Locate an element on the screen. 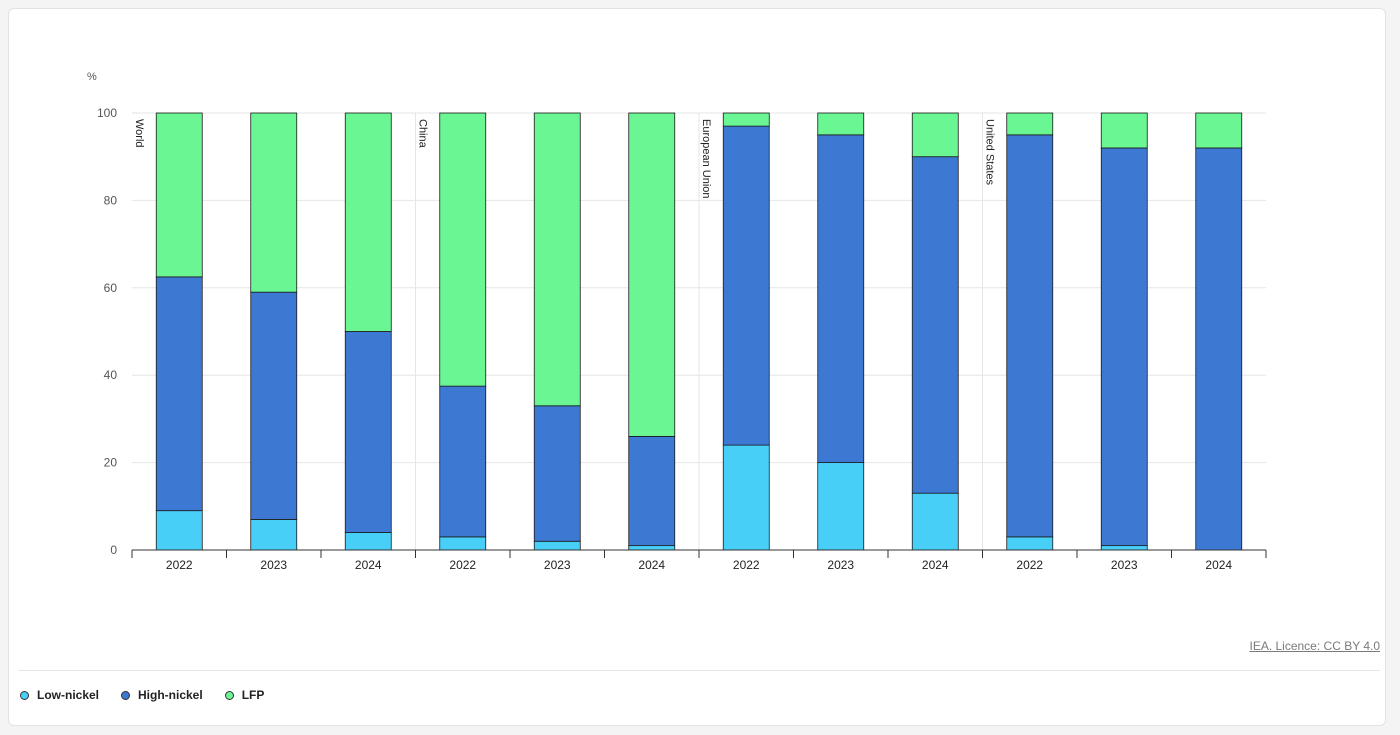  legend-item-low-nickel: Low-nickel is located at coordinates (59, 695).